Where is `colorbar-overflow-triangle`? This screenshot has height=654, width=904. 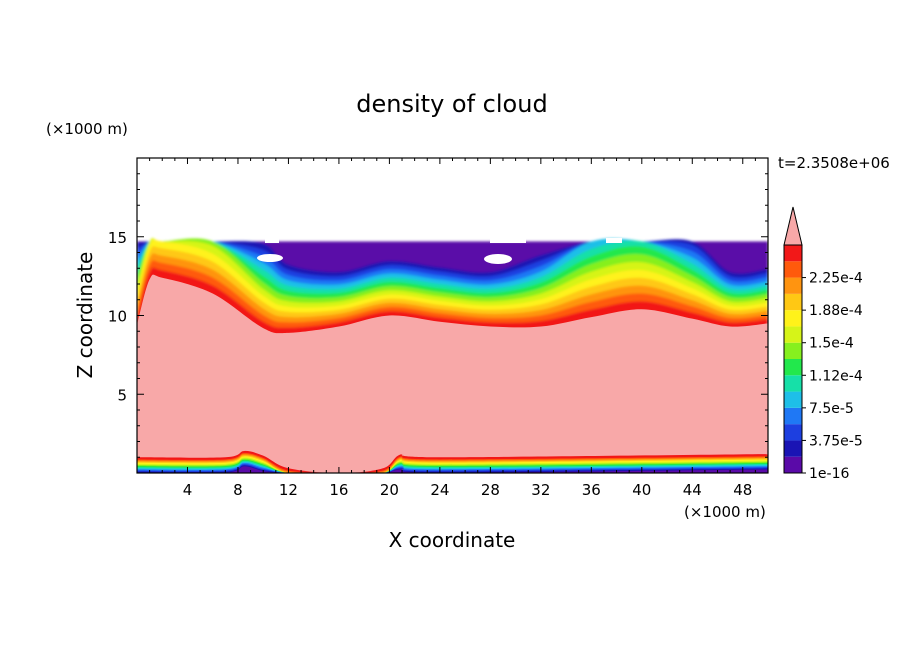 colorbar-overflow-triangle is located at coordinates (793, 226).